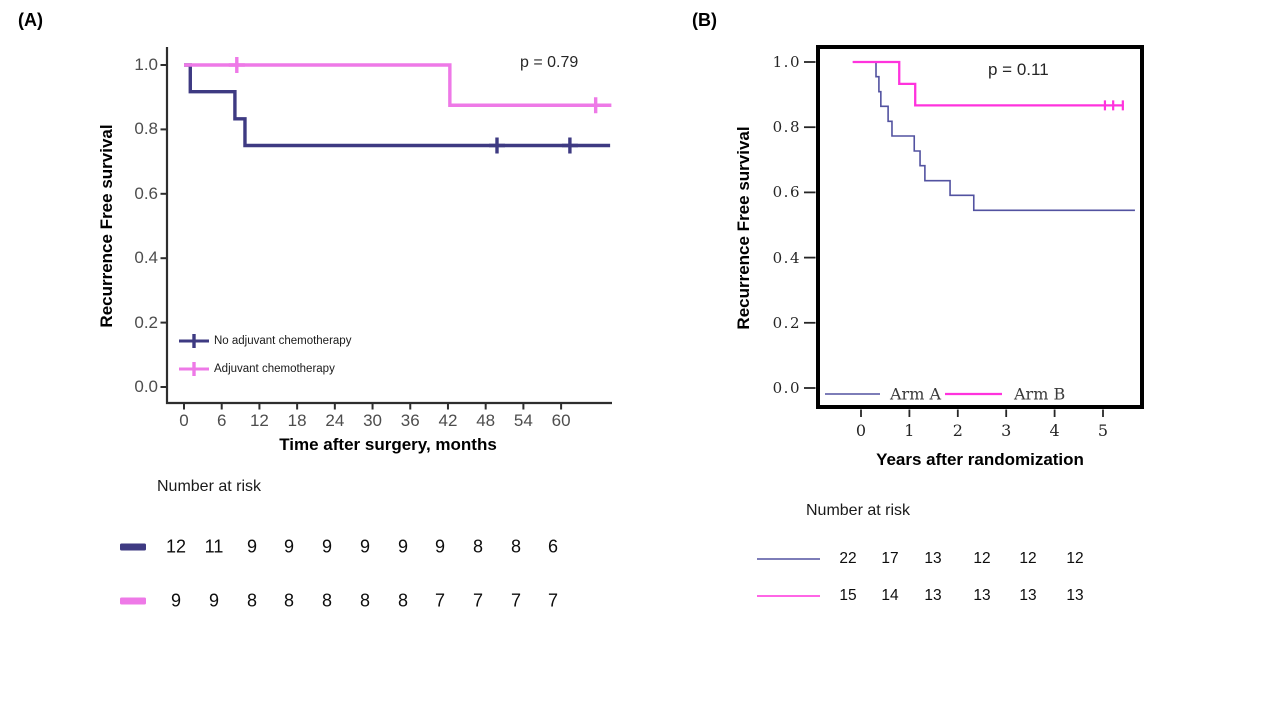  What do you see at coordinates (1006, 430) in the screenshot?
I see `panel-b-x-tick-label: 3` at bounding box center [1006, 430].